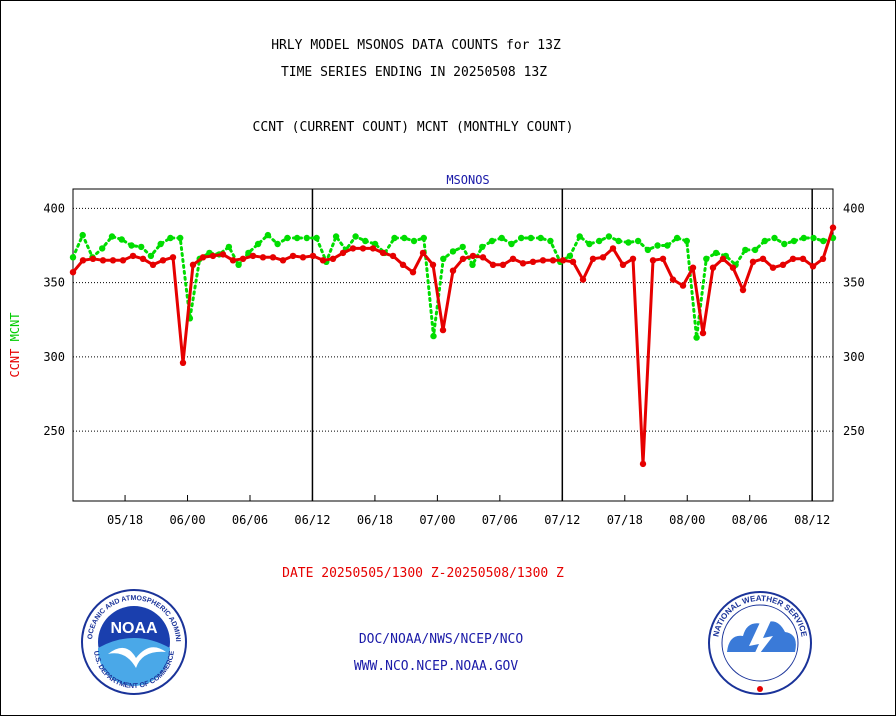 The height and width of the screenshot is (716, 896). Describe the element at coordinates (15, 330) in the screenshot. I see `y-axis-label-mcnt: MCNT` at that location.